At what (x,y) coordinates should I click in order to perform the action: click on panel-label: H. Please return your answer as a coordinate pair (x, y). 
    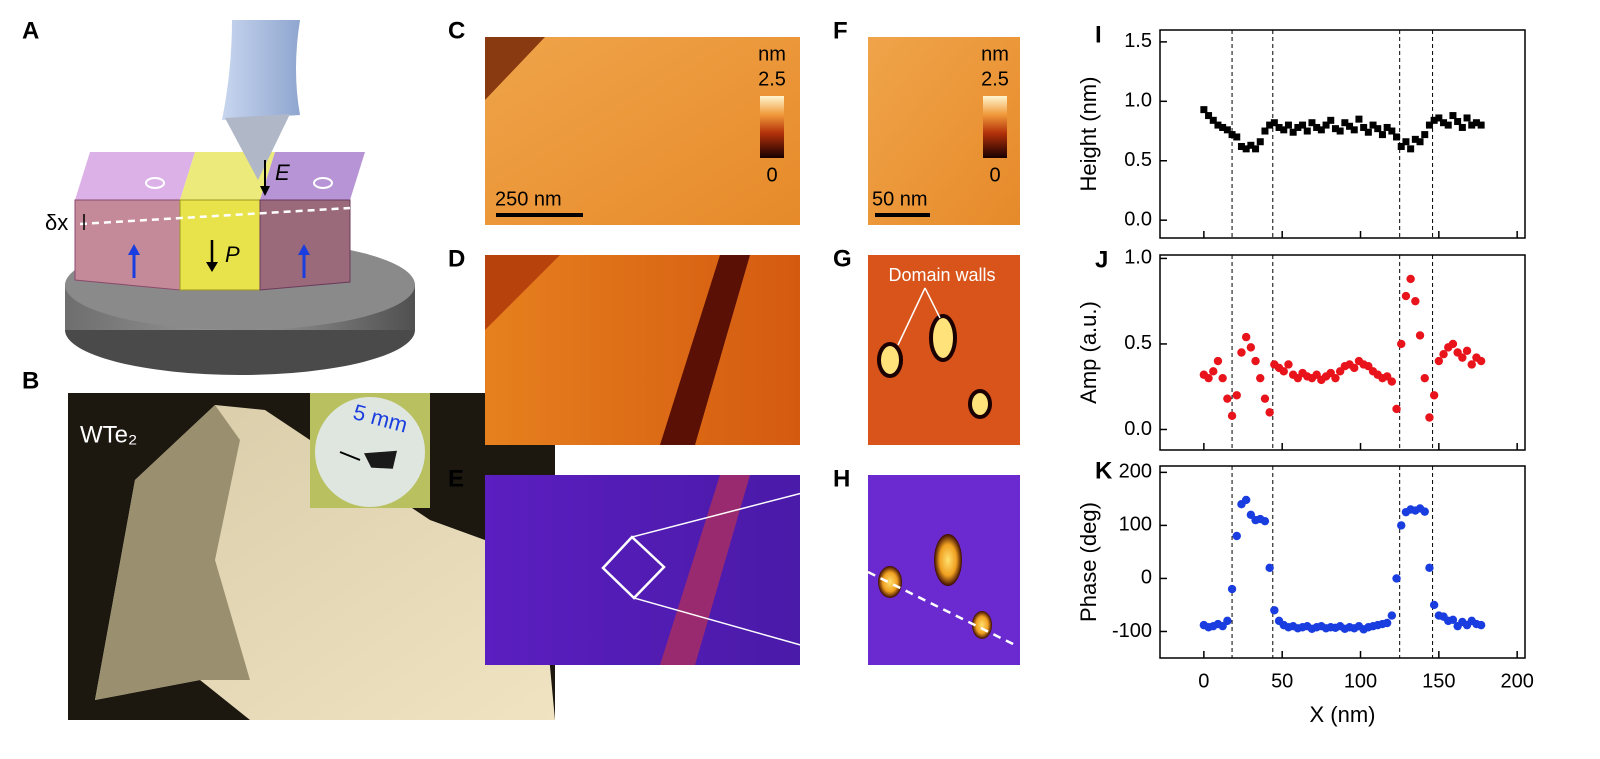
    Looking at the image, I should click on (841, 478).